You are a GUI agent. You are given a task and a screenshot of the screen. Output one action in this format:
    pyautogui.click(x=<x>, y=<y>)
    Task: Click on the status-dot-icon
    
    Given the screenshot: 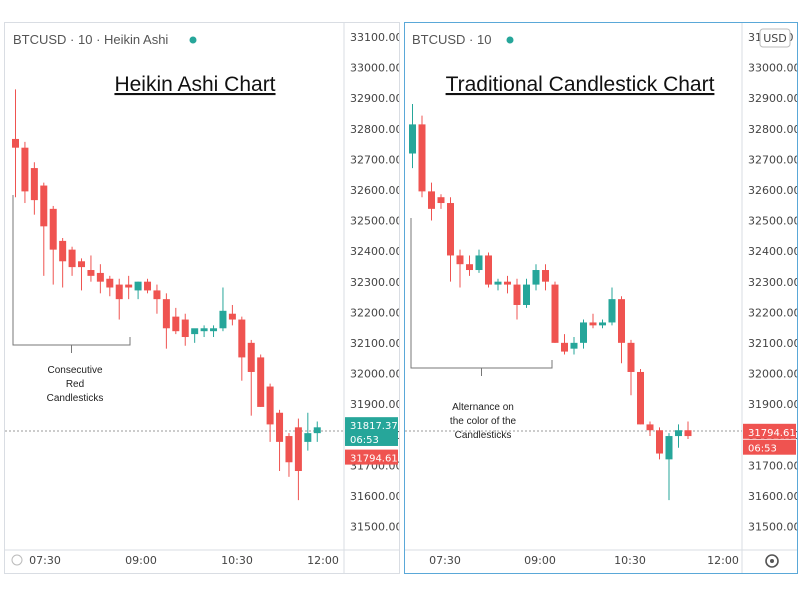 What is the action you would take?
    pyautogui.click(x=193, y=40)
    